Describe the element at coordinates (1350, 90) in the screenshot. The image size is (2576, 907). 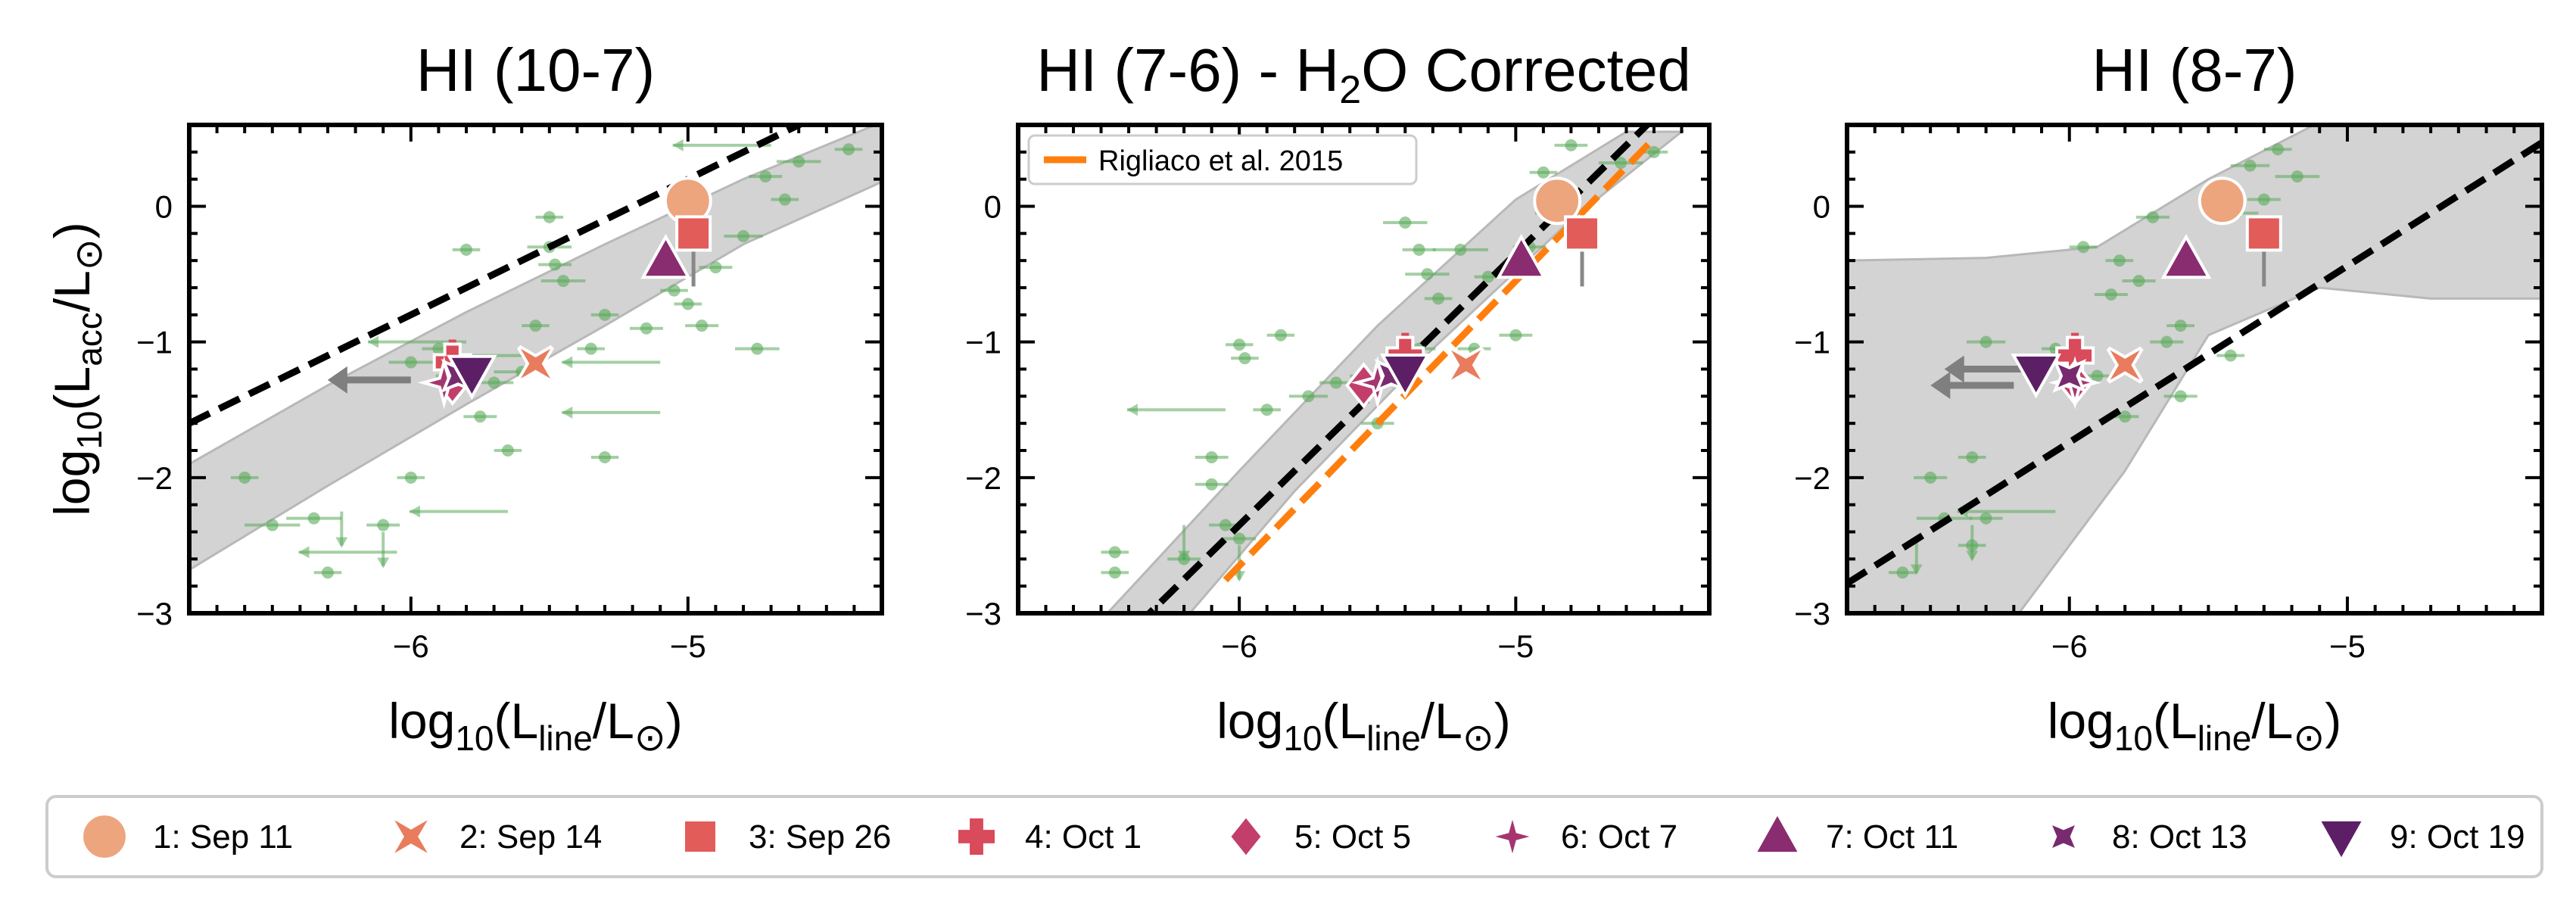
I see `title-sub: 2` at that location.